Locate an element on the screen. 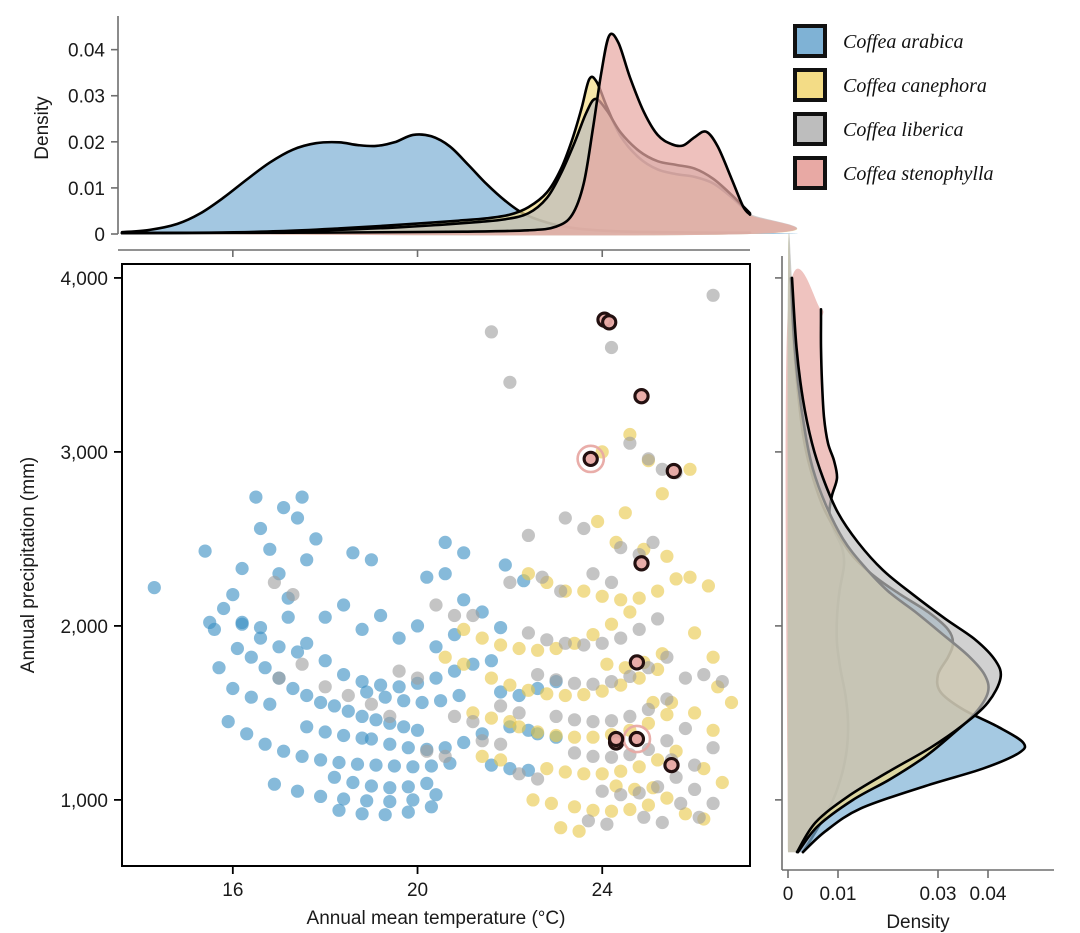  legend-item-coffea-arabica: Coffea arabica is located at coordinates (878, 41).